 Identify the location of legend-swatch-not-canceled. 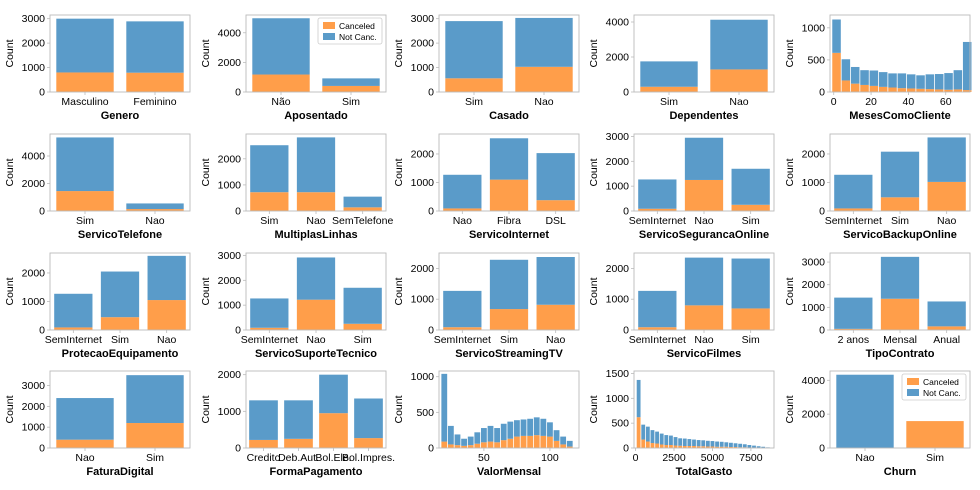
(913, 392).